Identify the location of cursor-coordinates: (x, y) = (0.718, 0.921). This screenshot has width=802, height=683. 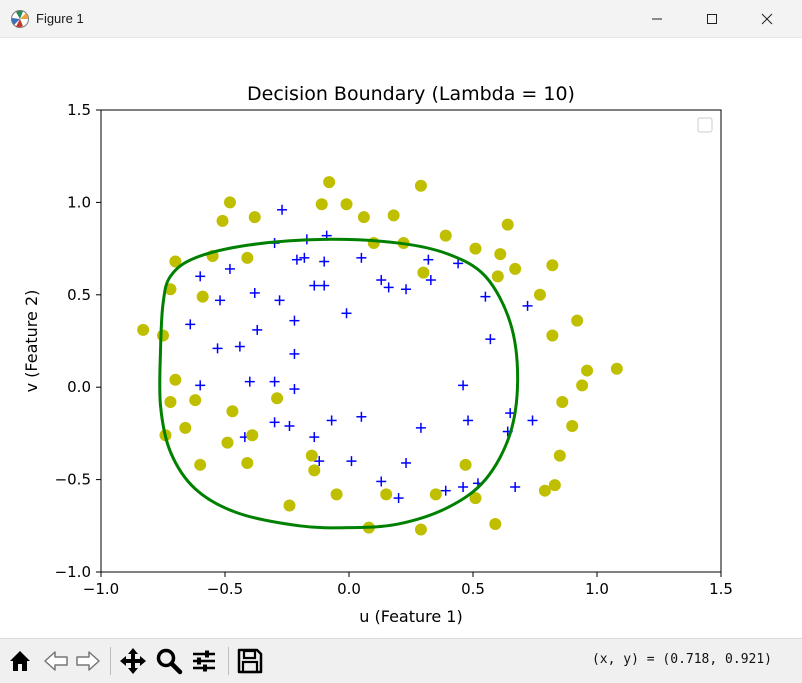
(681, 659).